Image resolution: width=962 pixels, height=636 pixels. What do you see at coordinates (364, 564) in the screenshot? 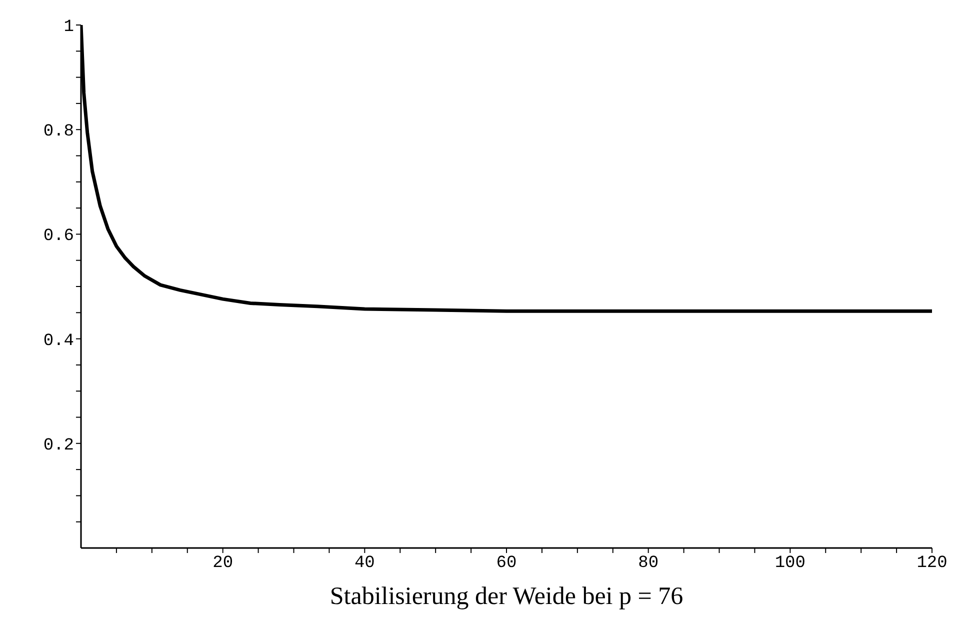
I see `x-tick-label: 40` at bounding box center [364, 564].